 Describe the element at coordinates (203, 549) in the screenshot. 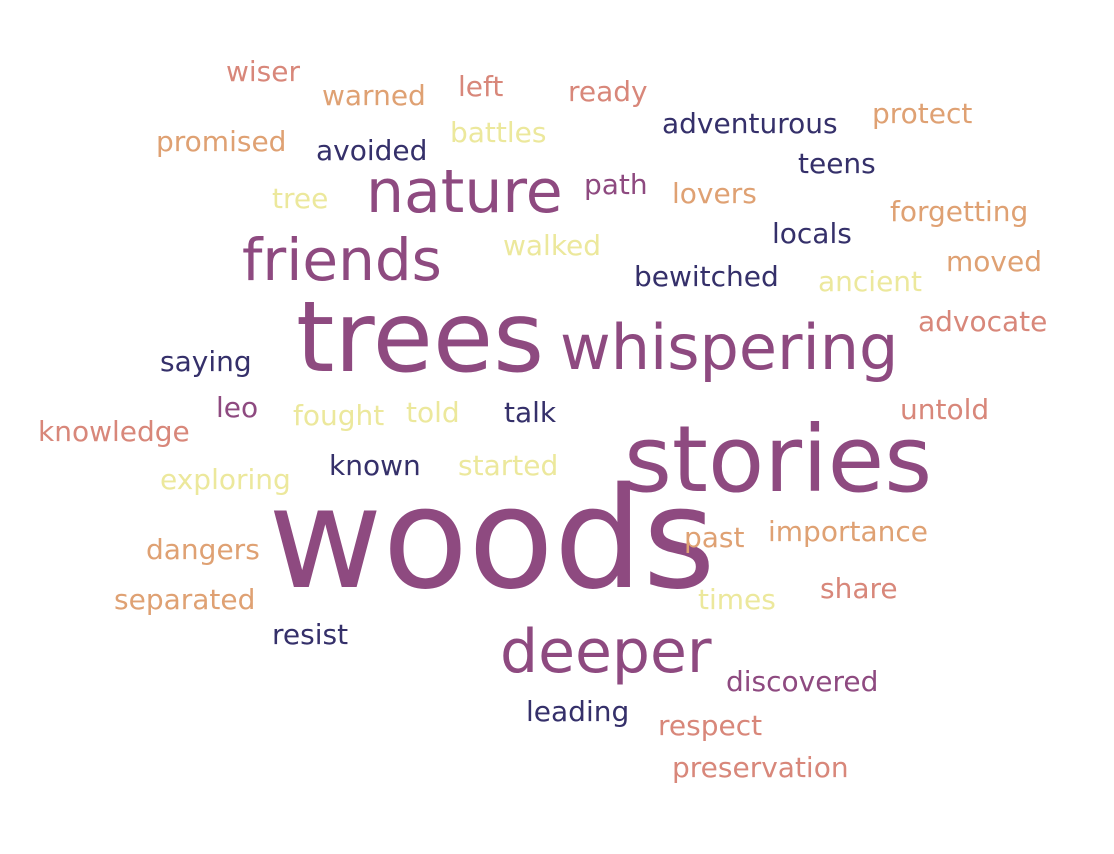

I see `word-37: dangers` at that location.